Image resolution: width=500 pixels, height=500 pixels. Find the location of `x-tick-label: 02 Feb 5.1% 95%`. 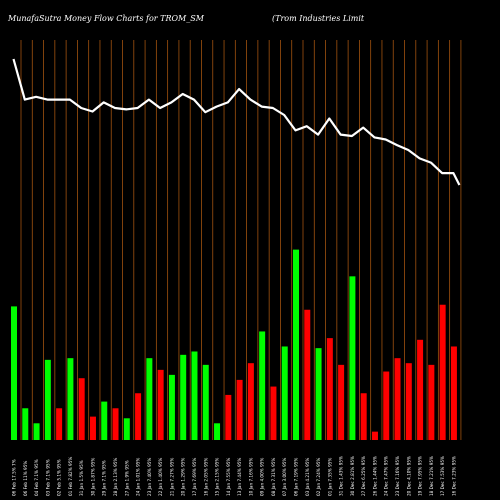

x-tick-label: 02 Feb 5.1% 95% is located at coordinates (59, 477).